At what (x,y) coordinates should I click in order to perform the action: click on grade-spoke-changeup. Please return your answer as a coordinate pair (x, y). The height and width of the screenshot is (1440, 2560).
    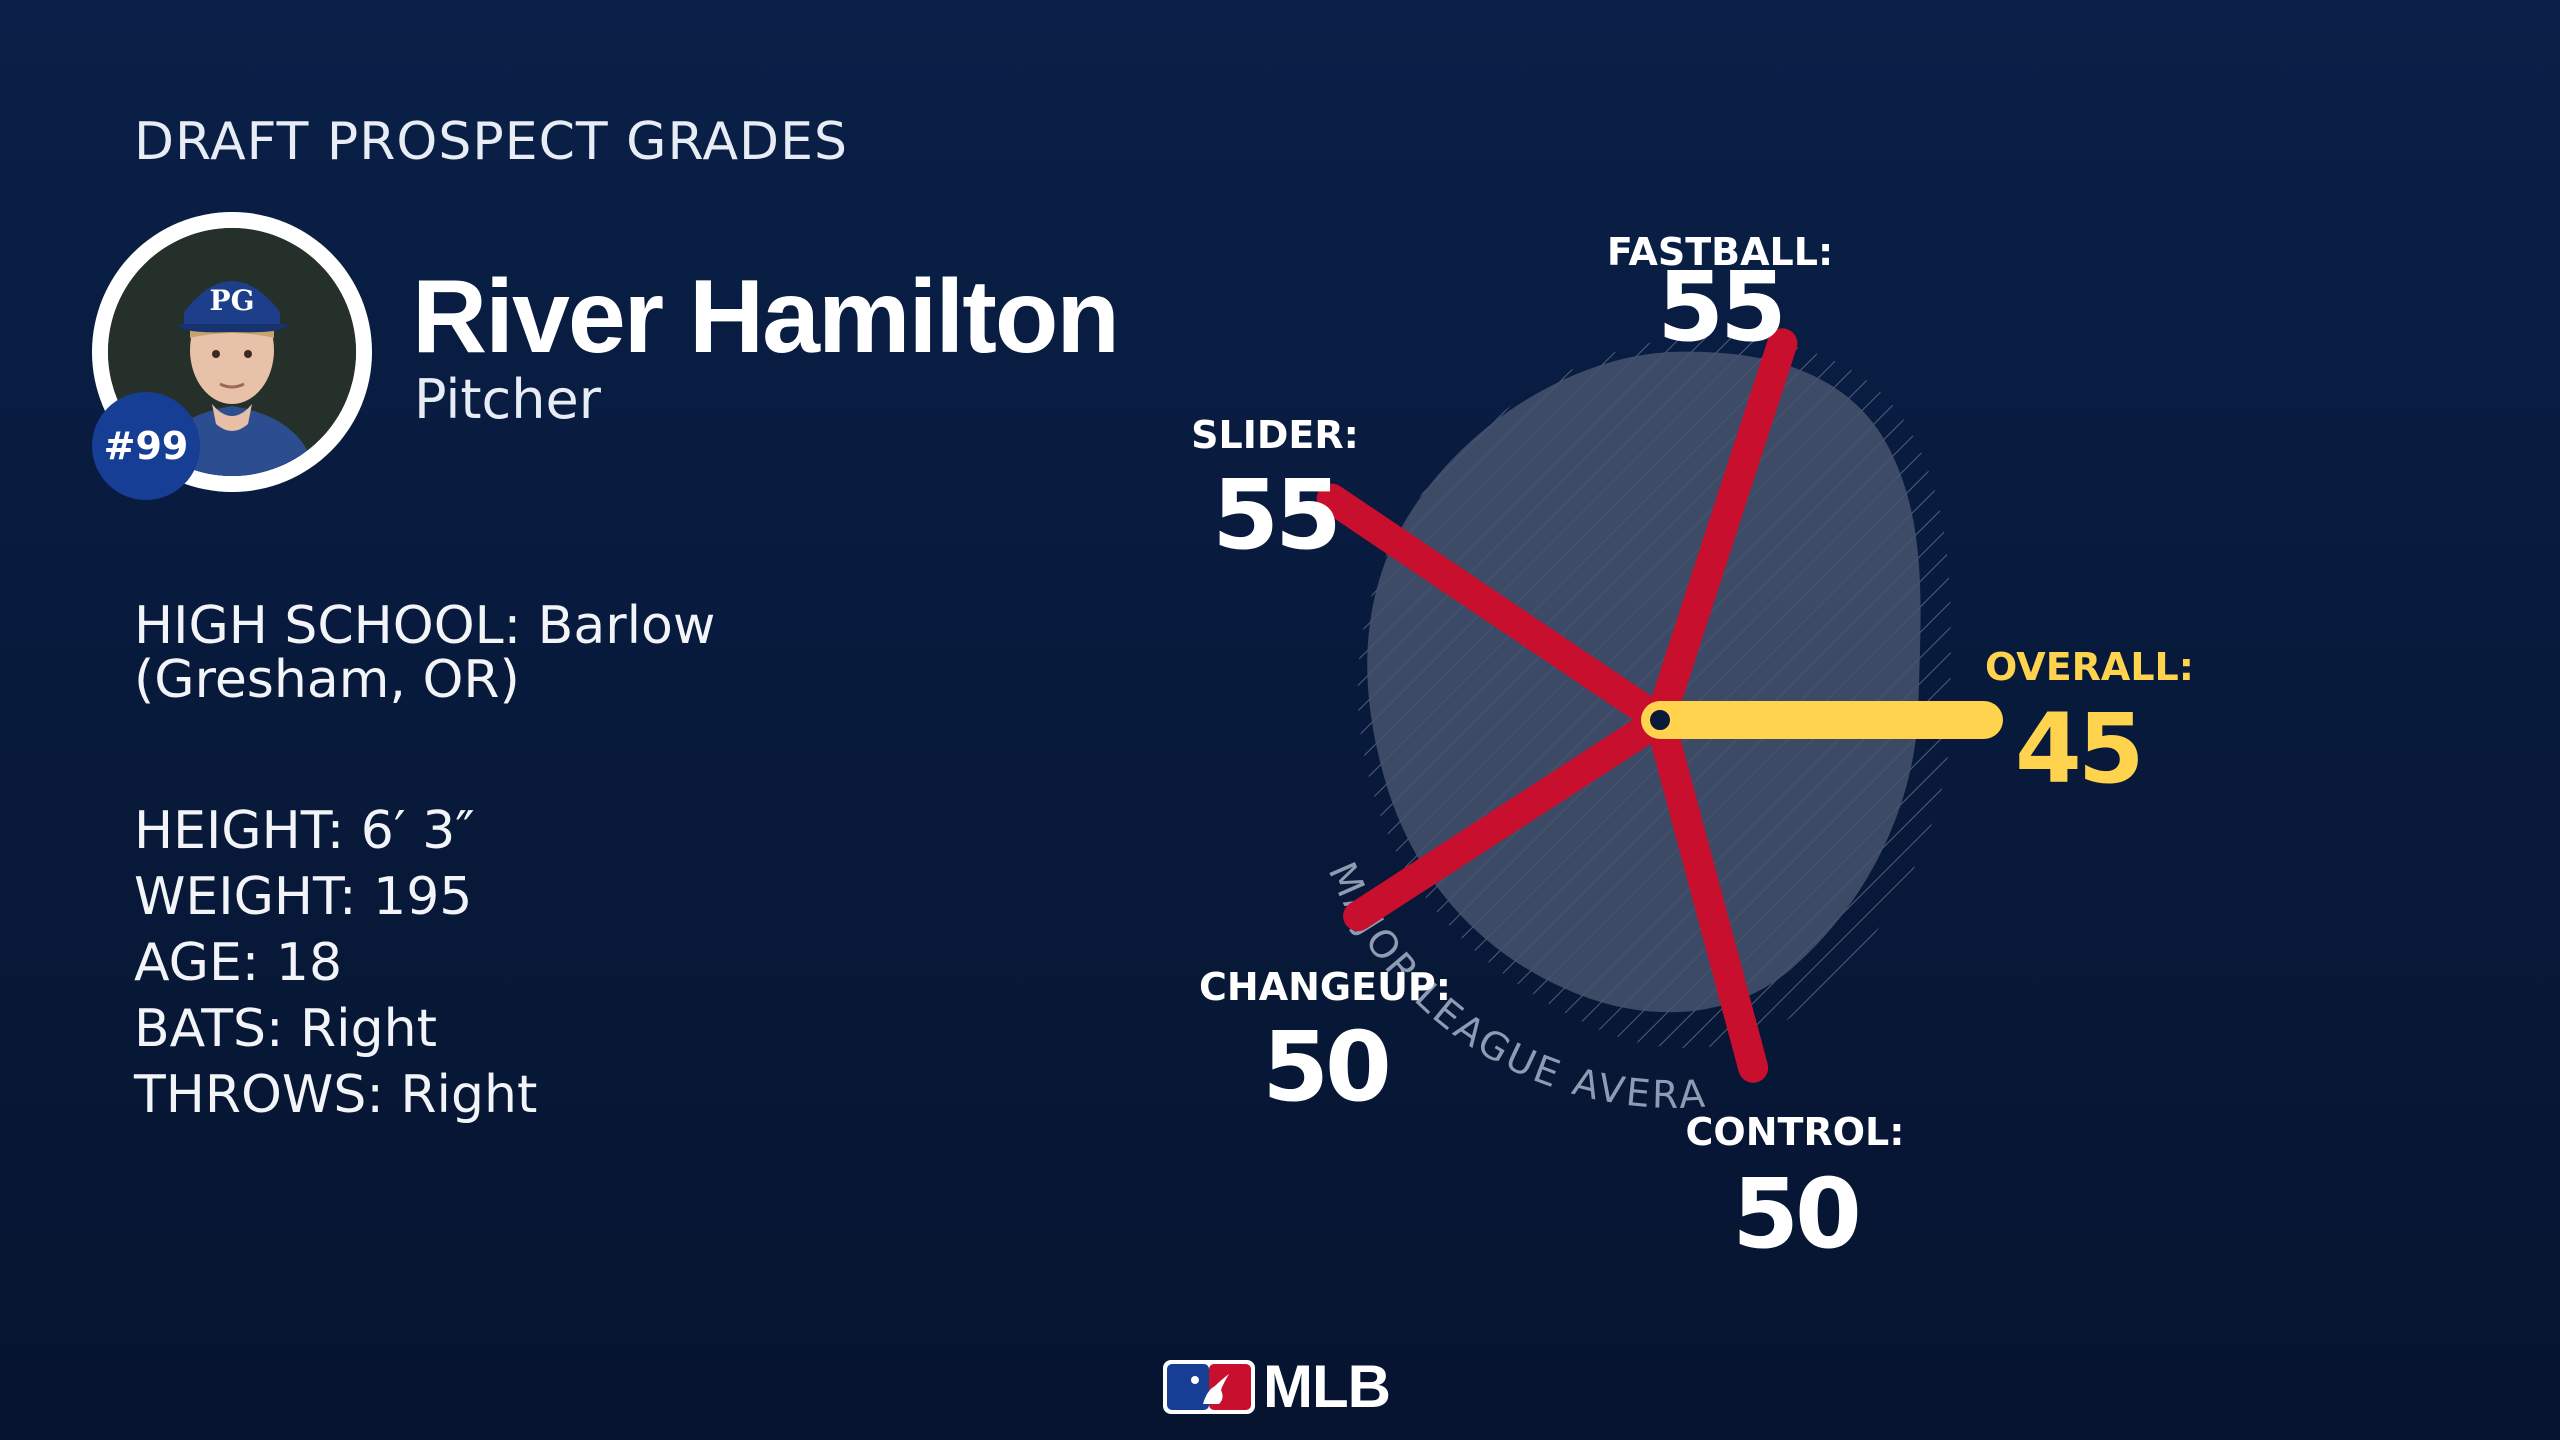
    Looking at the image, I should click on (1509, 818).